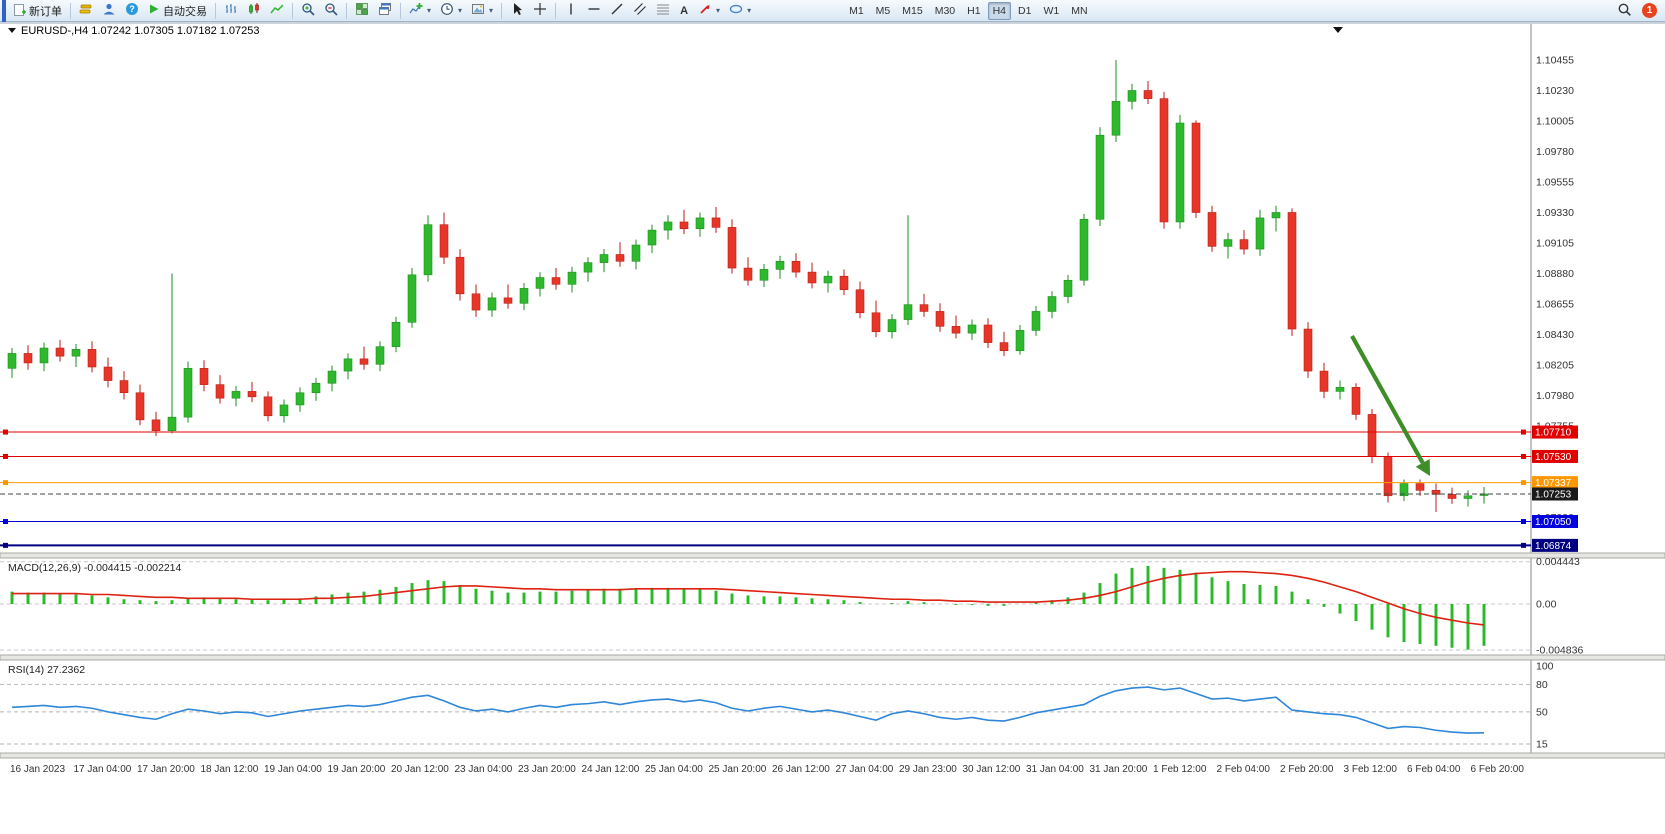 Image resolution: width=1665 pixels, height=834 pixels. I want to click on channel-icon, so click(640, 10).